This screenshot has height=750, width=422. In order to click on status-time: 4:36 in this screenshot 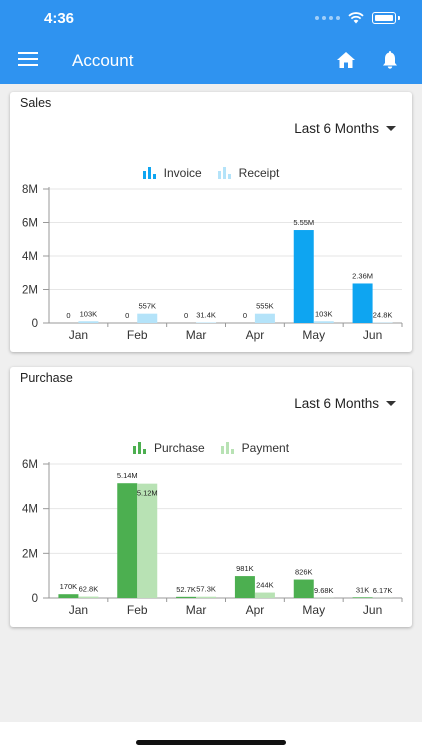, I will do `click(59, 18)`.